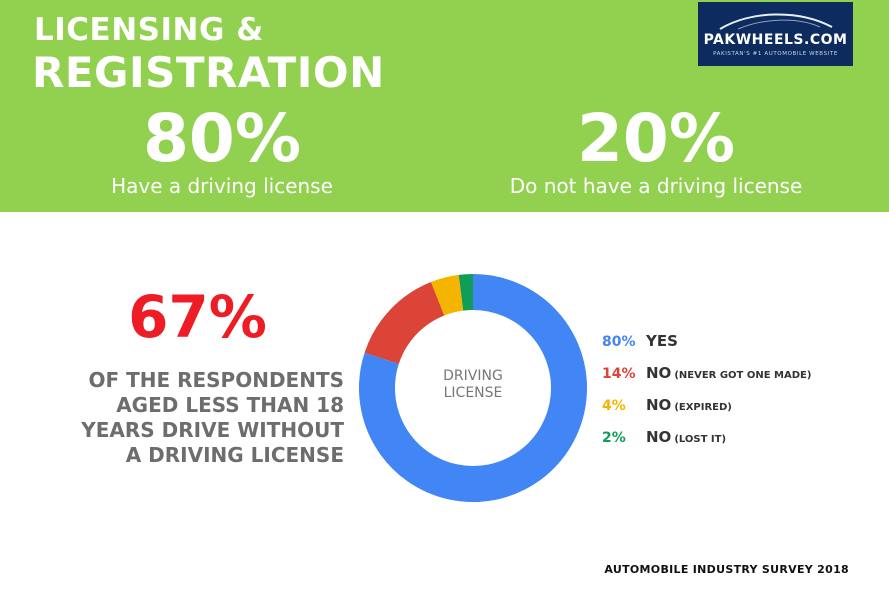 The image size is (889, 593). I want to click on page-title-line1: LICENSING &, so click(149, 30).